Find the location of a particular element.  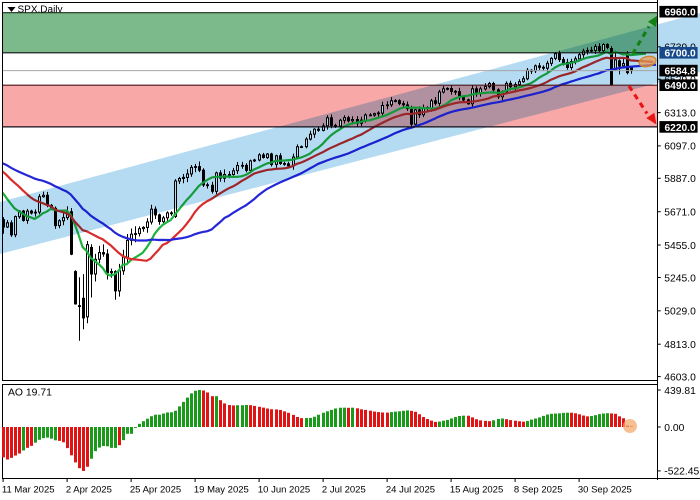

svg-text: 8 Sep 2025 is located at coordinates (538, 490).